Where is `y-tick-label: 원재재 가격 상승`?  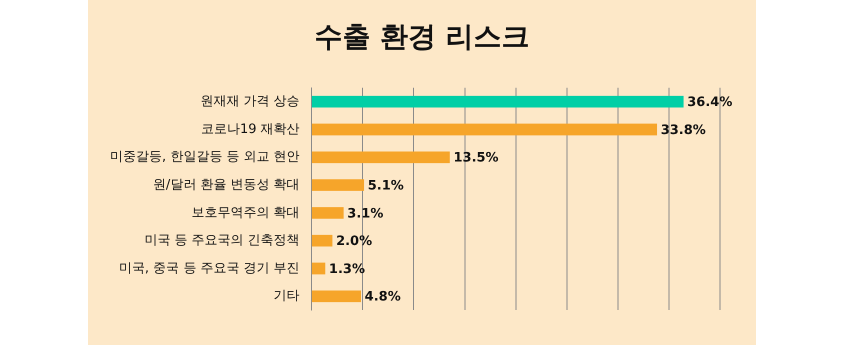
y-tick-label: 원재재 가격 상승 is located at coordinates (250, 102).